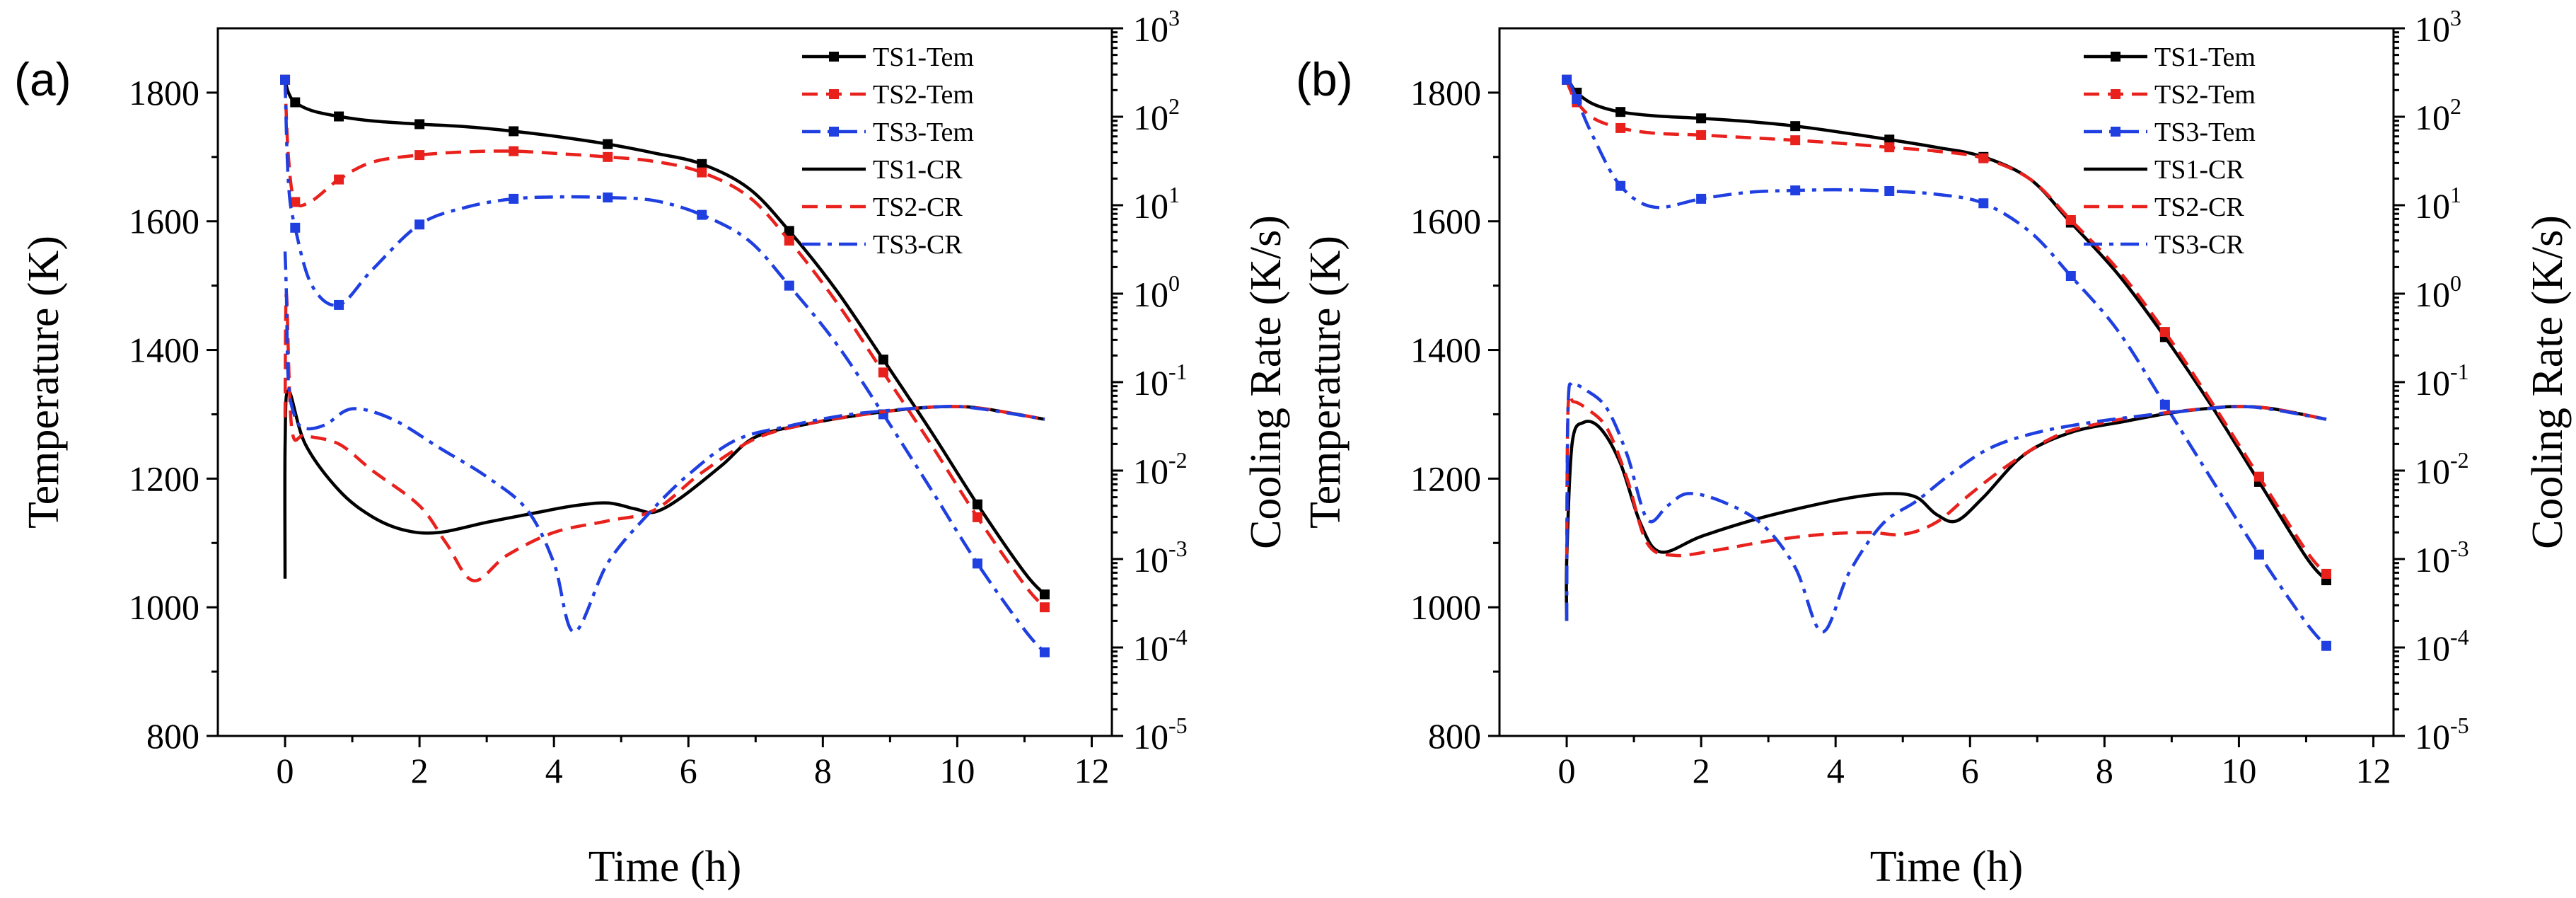 The image size is (2576, 898). What do you see at coordinates (888, 151) in the screenshot?
I see `legend-a: TS1-Tem TS2-Tem TS3-Tem TS1-CR TS2-CR TS3-CR` at bounding box center [888, 151].